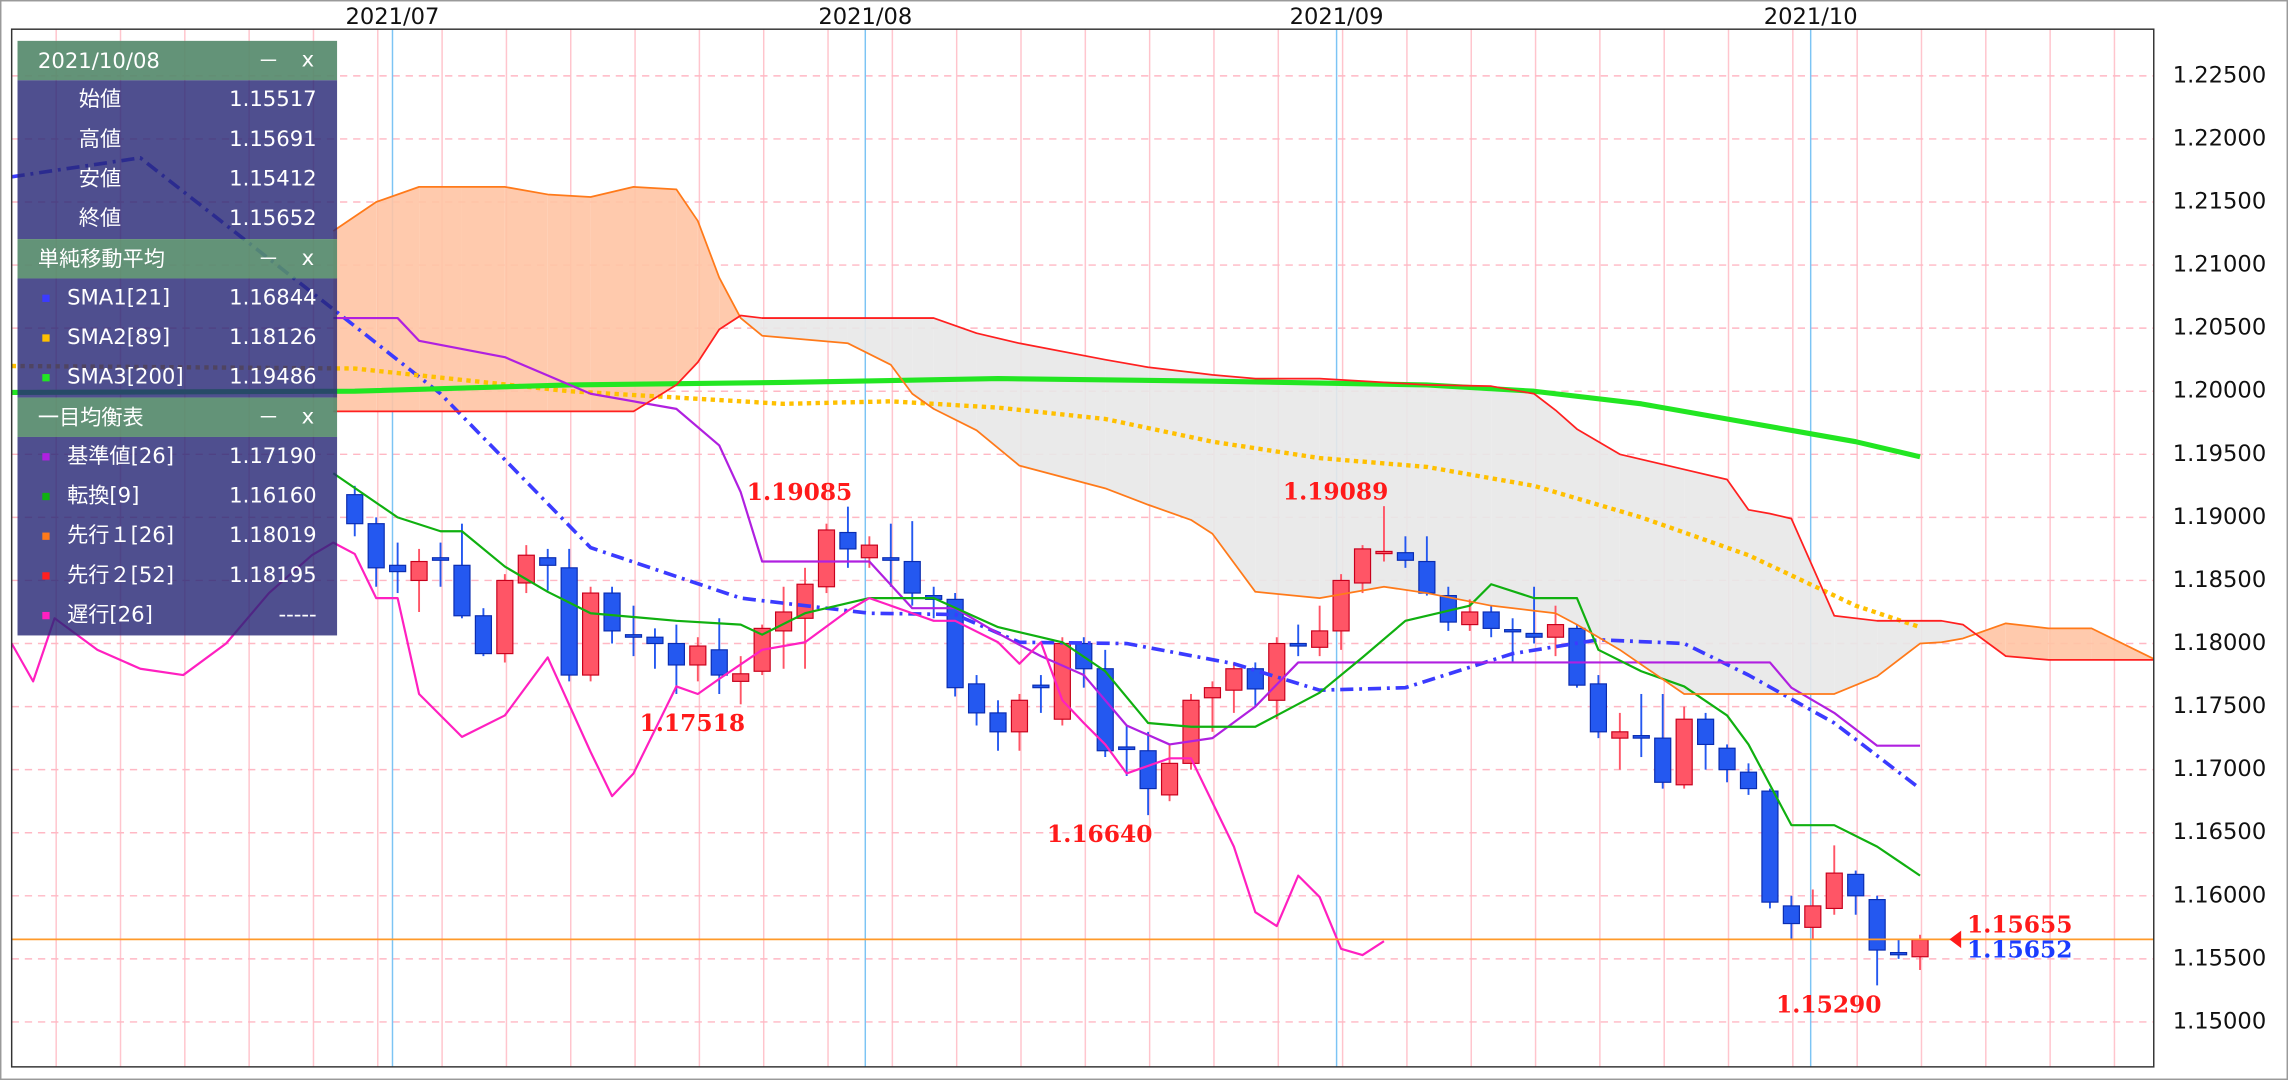 The image size is (2288, 1080). I want to click on y-tick-label: 1.20500, so click(2219, 328).